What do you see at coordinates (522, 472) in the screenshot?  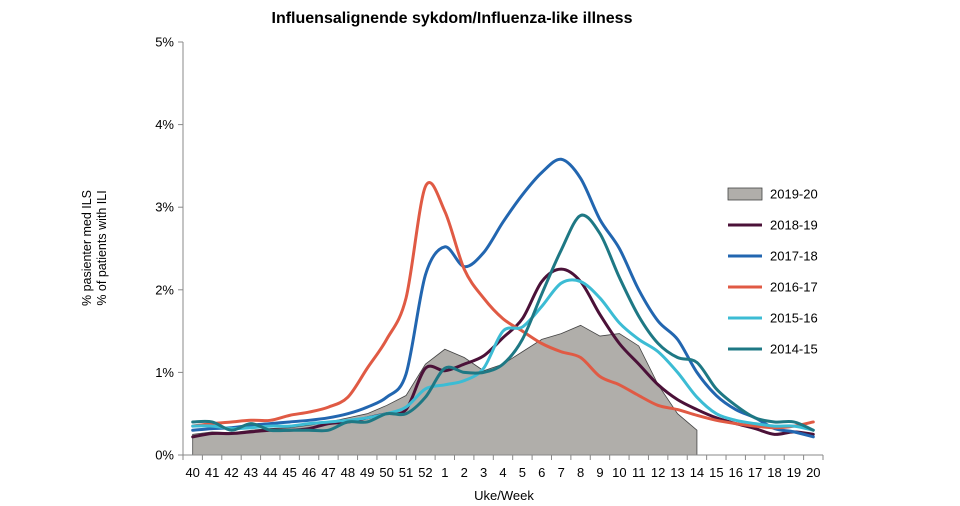 I see `x-tick-label: 5` at bounding box center [522, 472].